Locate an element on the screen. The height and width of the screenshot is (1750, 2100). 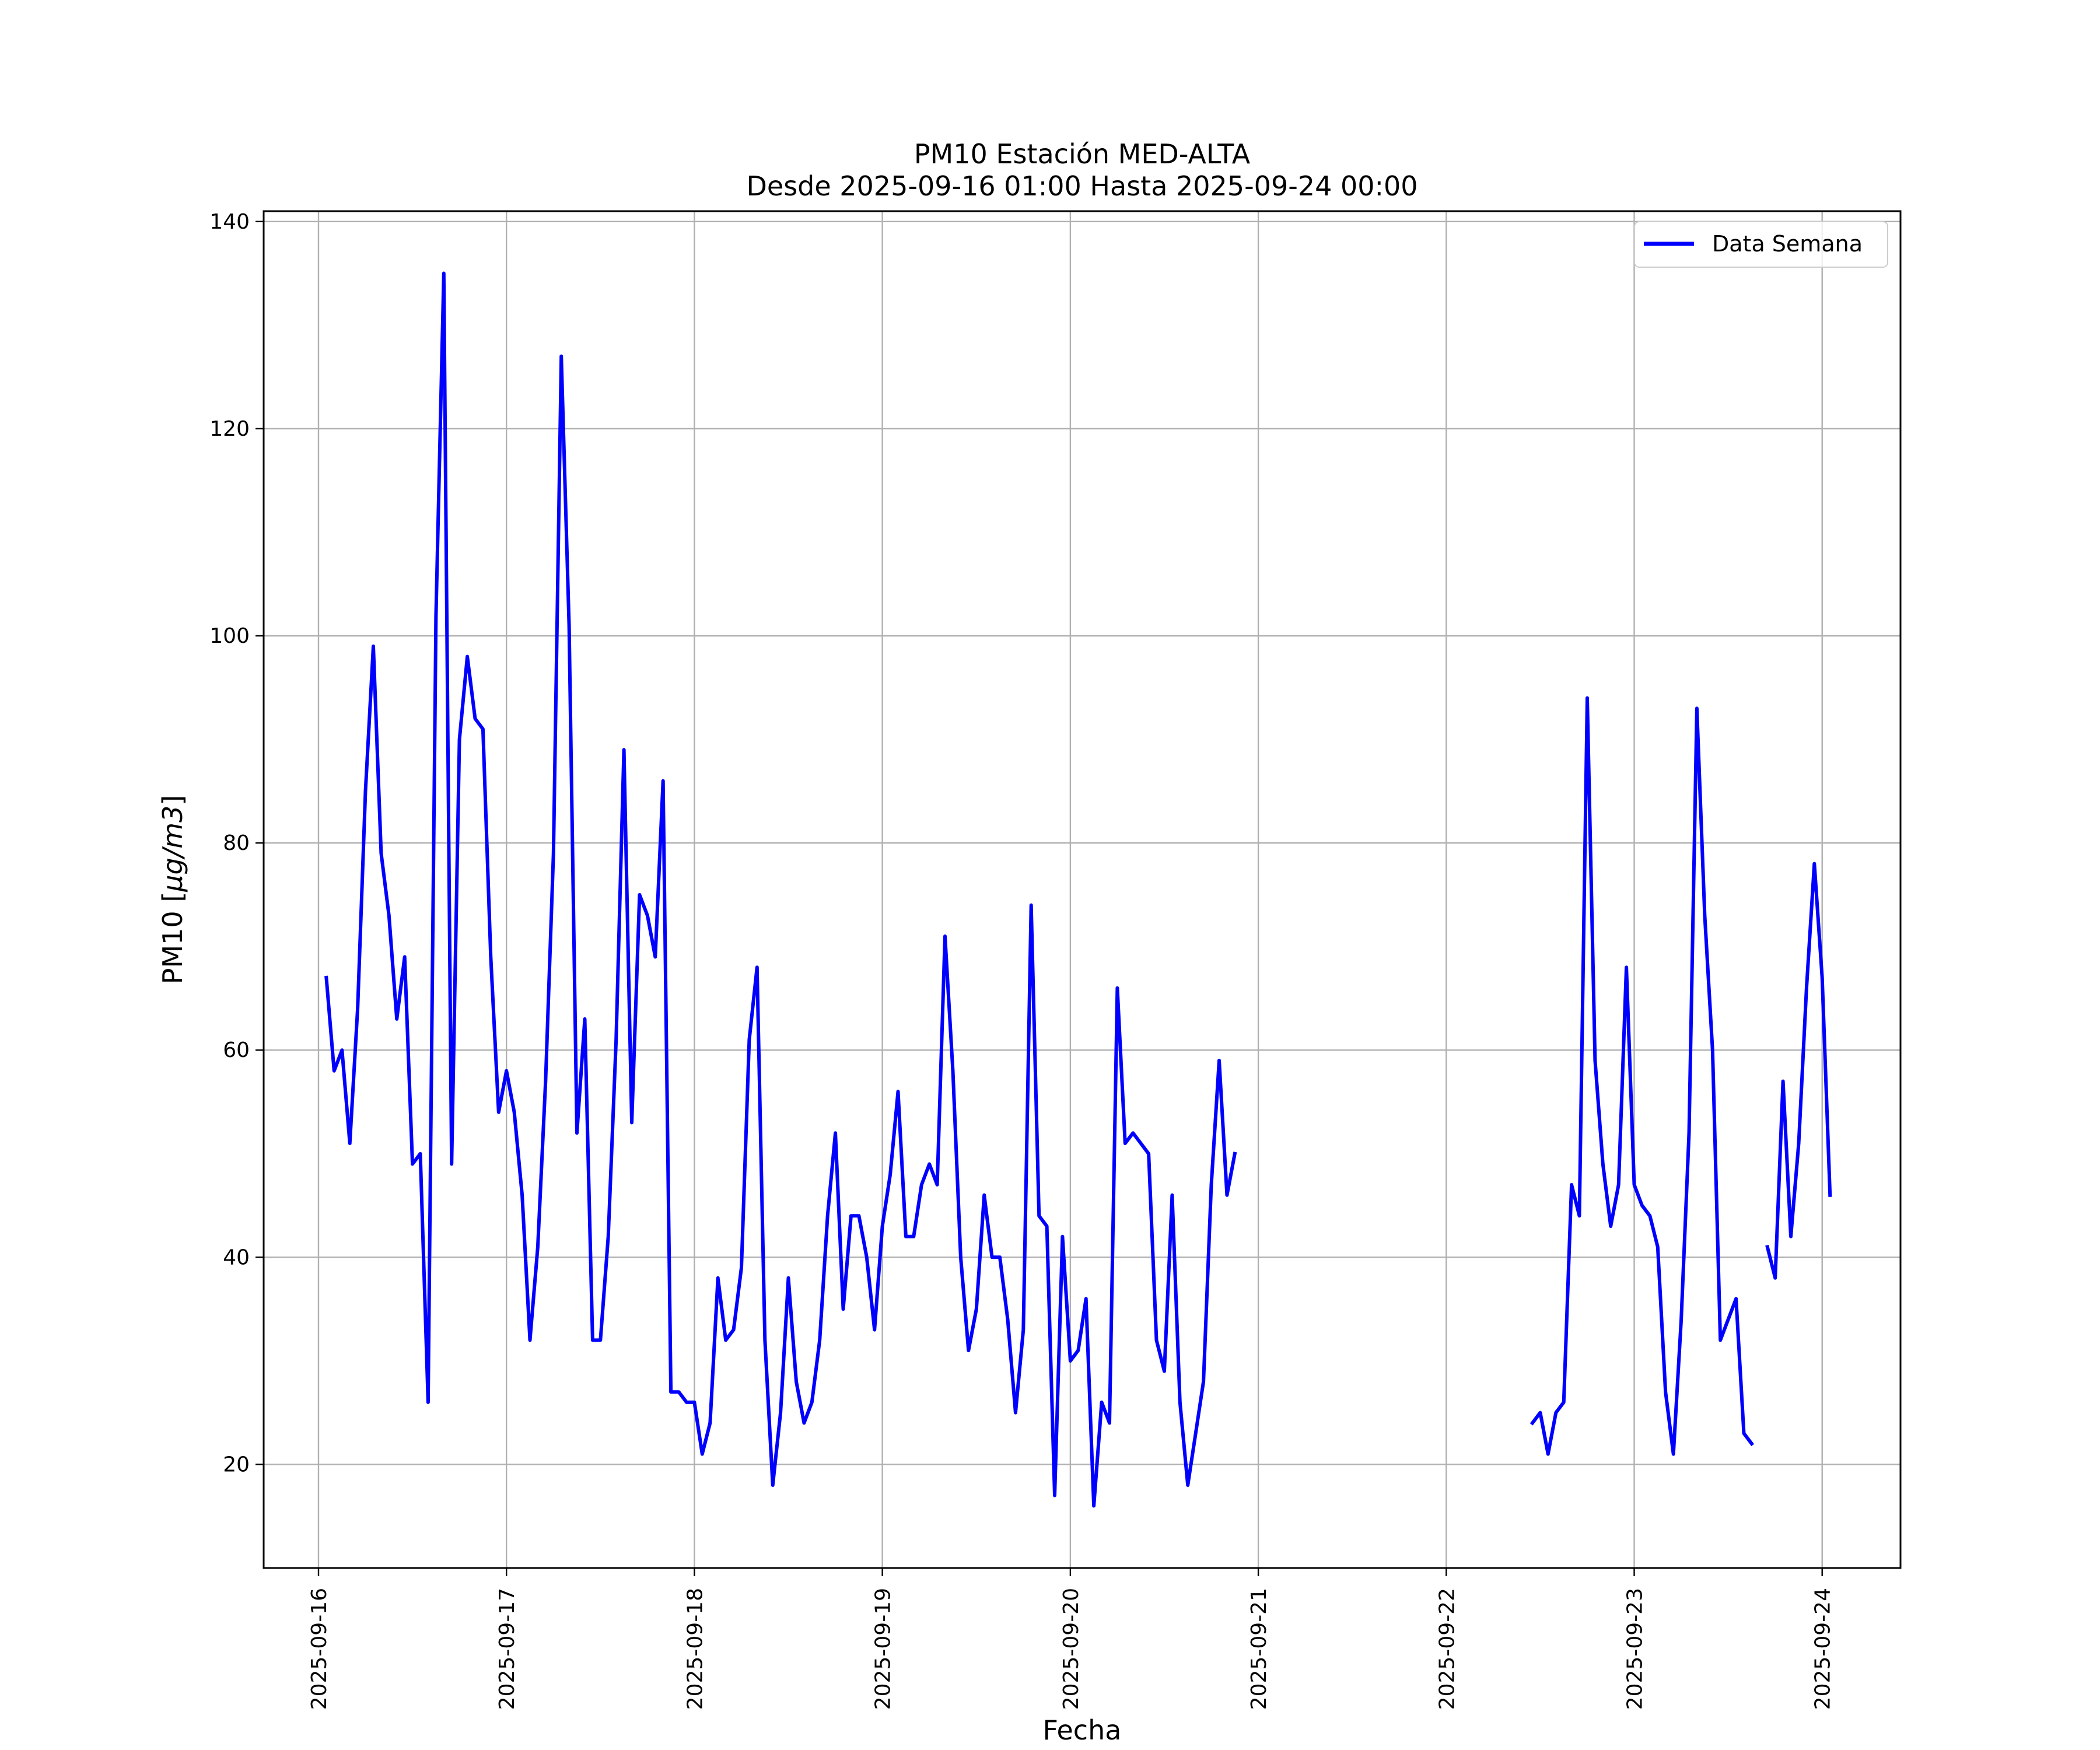
x-tick-label: 2025-09-23 is located at coordinates (1635, 1649).